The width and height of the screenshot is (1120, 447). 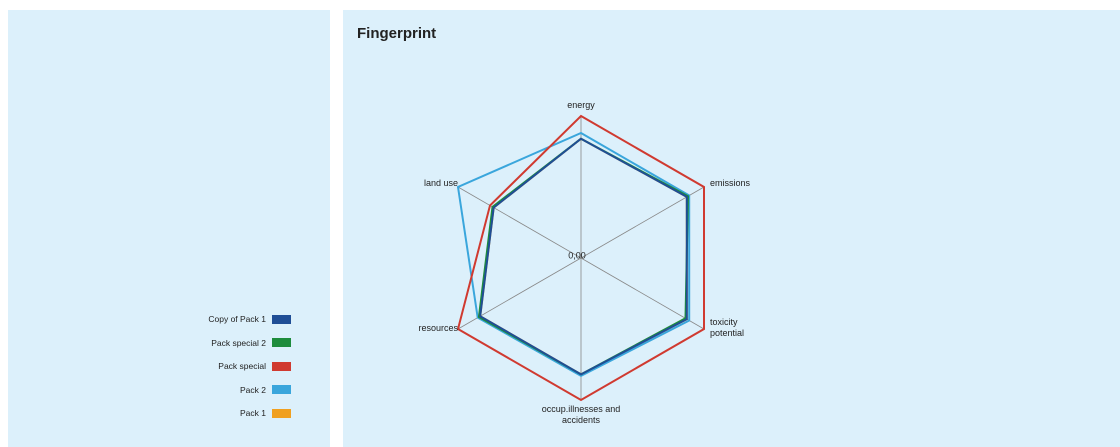 I want to click on legend-label: Pack special 2, so click(x=238, y=342).